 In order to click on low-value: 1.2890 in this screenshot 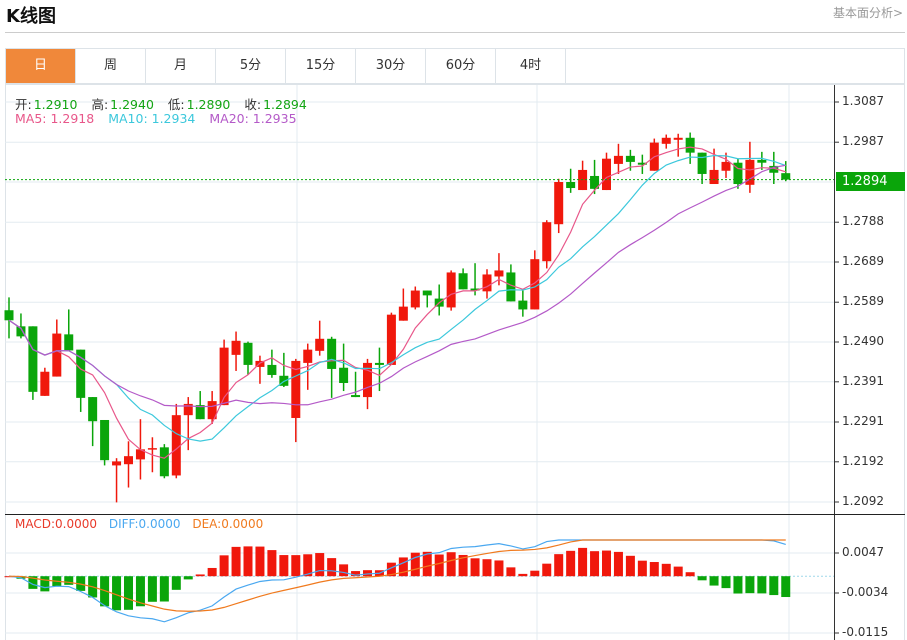, I will do `click(208, 104)`.